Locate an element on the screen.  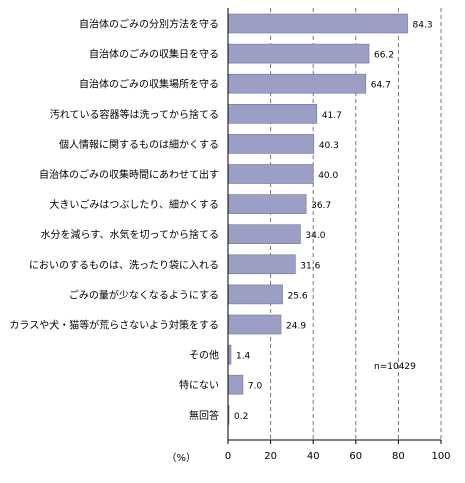
category-label: 自治体のごみの収集日を守る is located at coordinates (154, 54).